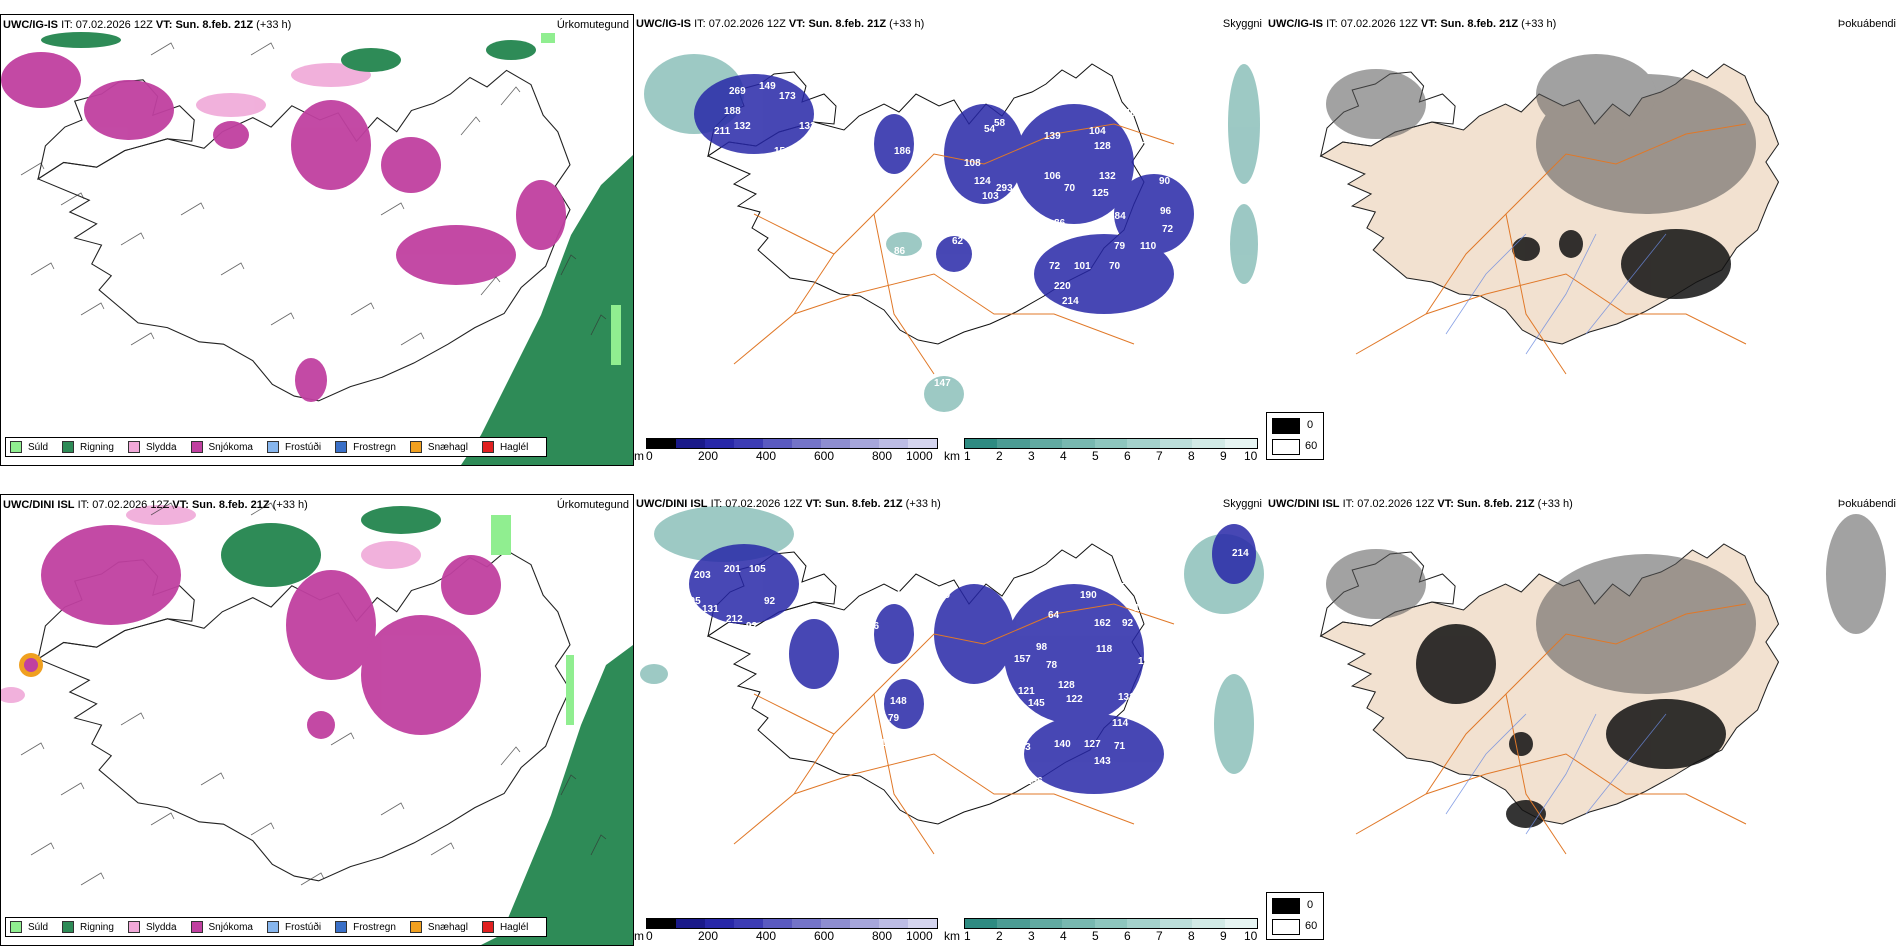 This screenshot has height=950, width=1900. I want to click on row1-fog-legend: 0 60, so click(1295, 436).